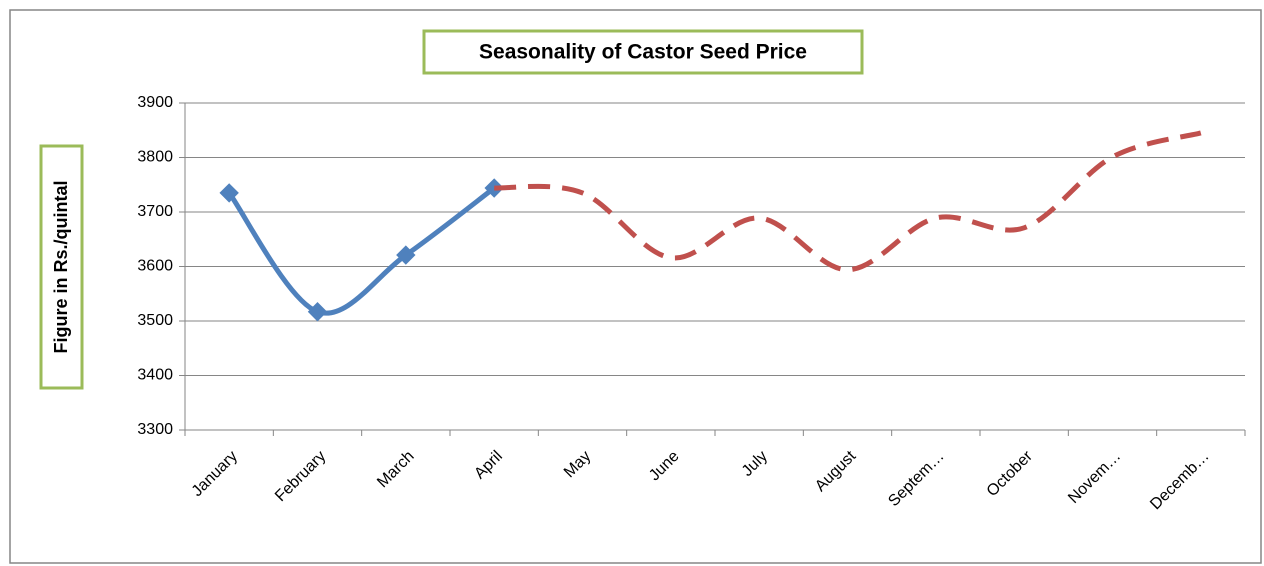  I want to click on y-axis-label: Figure in Rs./quintal, so click(61, 266).